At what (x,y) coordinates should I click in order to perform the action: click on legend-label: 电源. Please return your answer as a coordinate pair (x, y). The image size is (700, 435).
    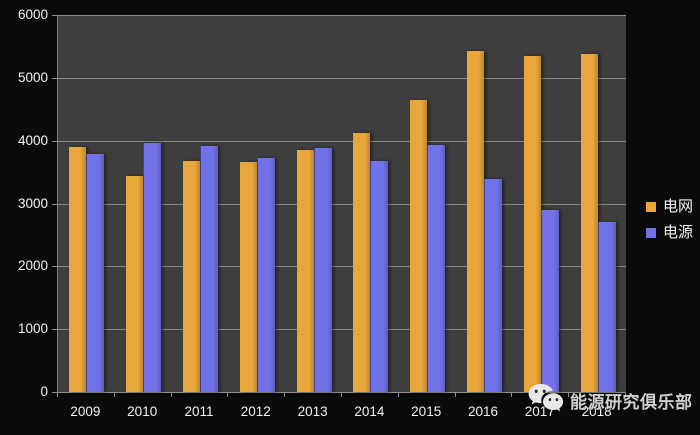
    Looking at the image, I should click on (678, 232).